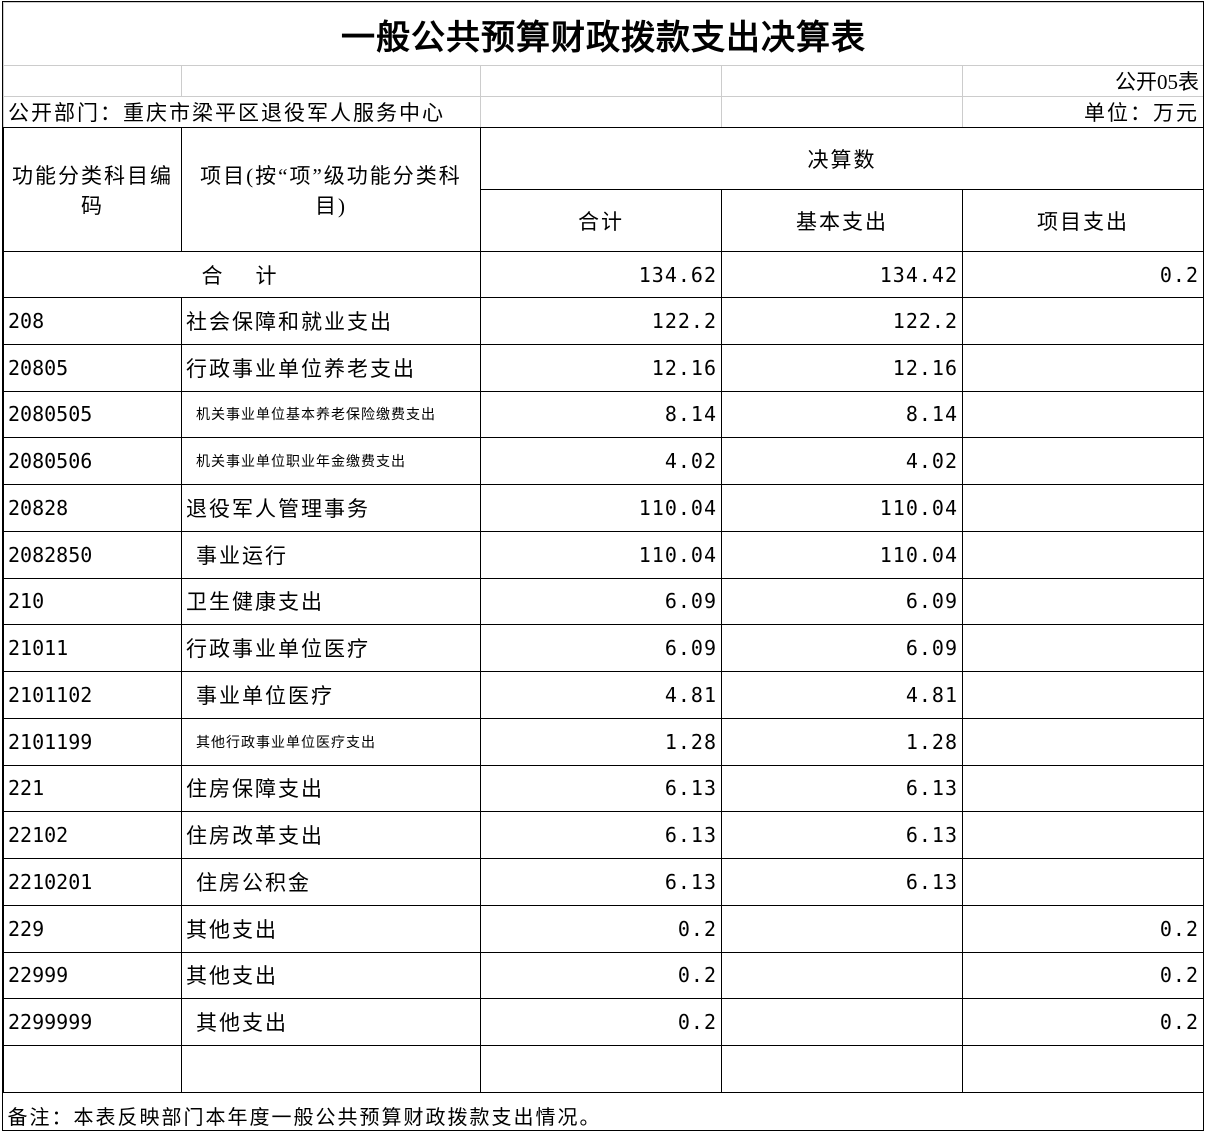 The height and width of the screenshot is (1139, 1208). Describe the element at coordinates (331, 835) in the screenshot. I see `name-cell: 住房改革支出` at that location.